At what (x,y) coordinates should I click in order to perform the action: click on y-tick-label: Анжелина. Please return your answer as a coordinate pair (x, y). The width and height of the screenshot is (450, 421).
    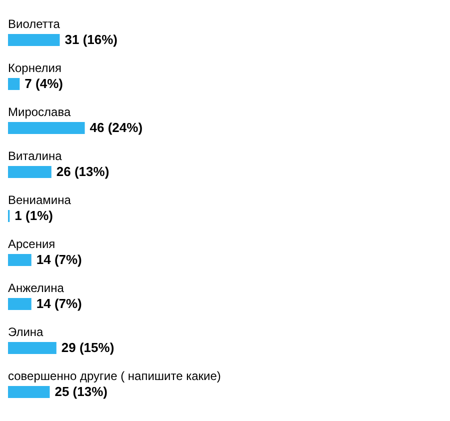
    Looking at the image, I should click on (36, 288).